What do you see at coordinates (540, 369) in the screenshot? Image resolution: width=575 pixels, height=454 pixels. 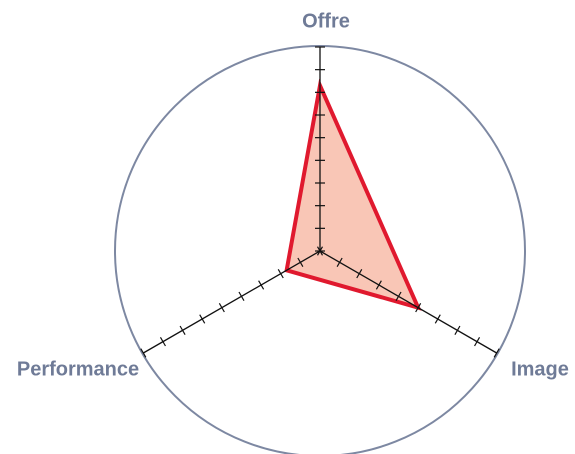 I see `axis-label: Image` at bounding box center [540, 369].